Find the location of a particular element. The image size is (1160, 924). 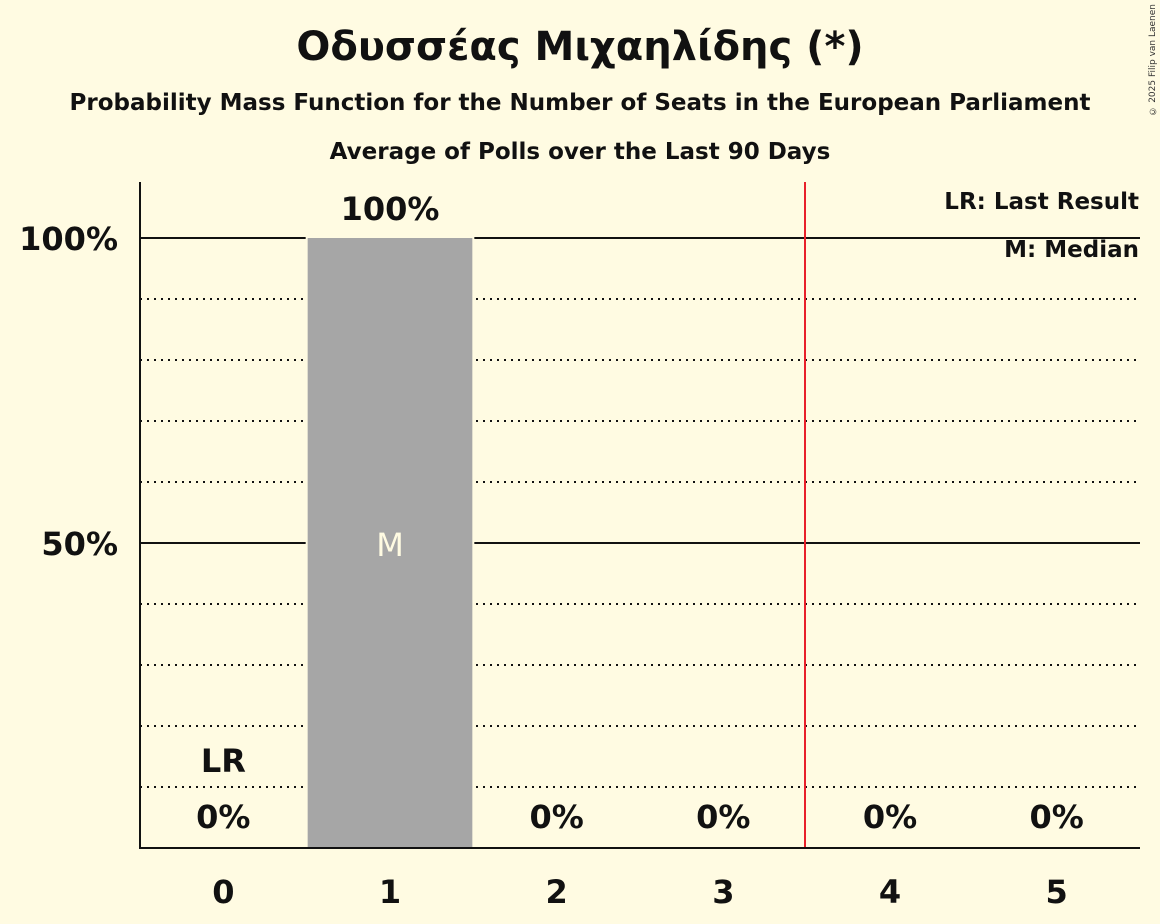

y-tick-label: 100% is located at coordinates (68, 239).